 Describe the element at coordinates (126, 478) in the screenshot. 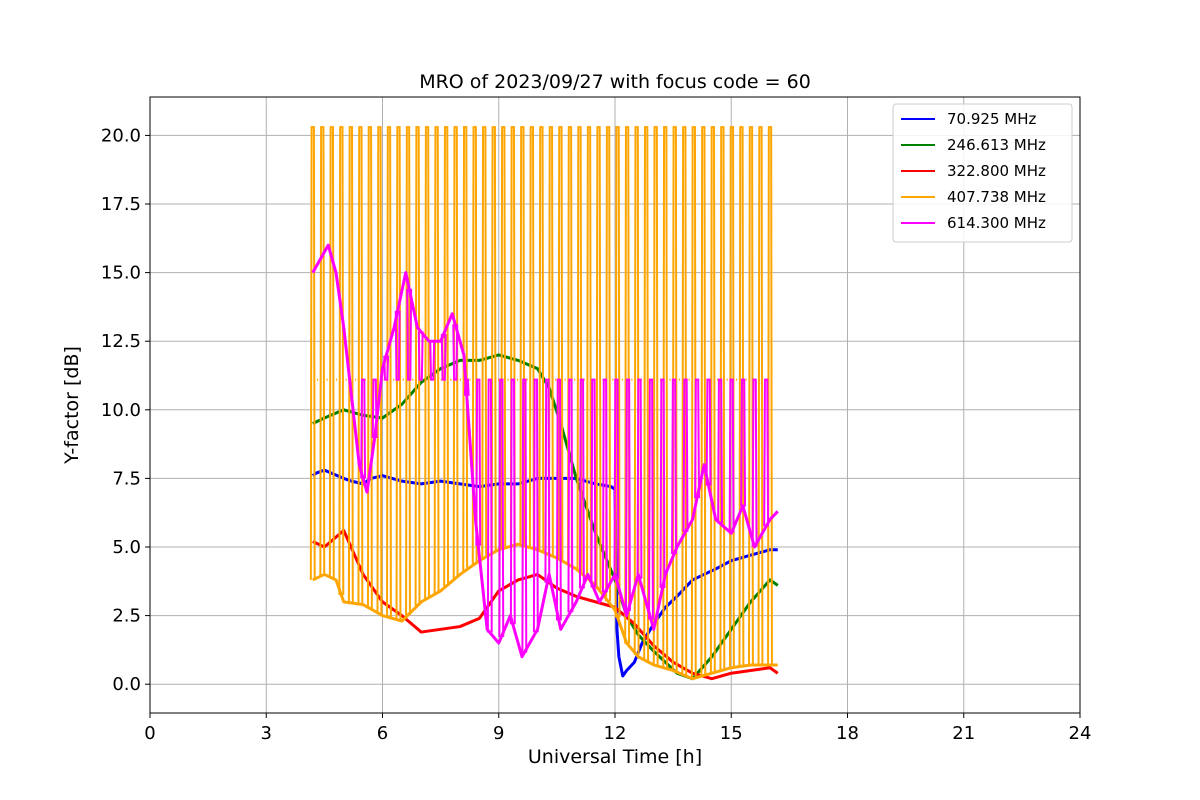

I see `y-tick-label: 7.5` at that location.